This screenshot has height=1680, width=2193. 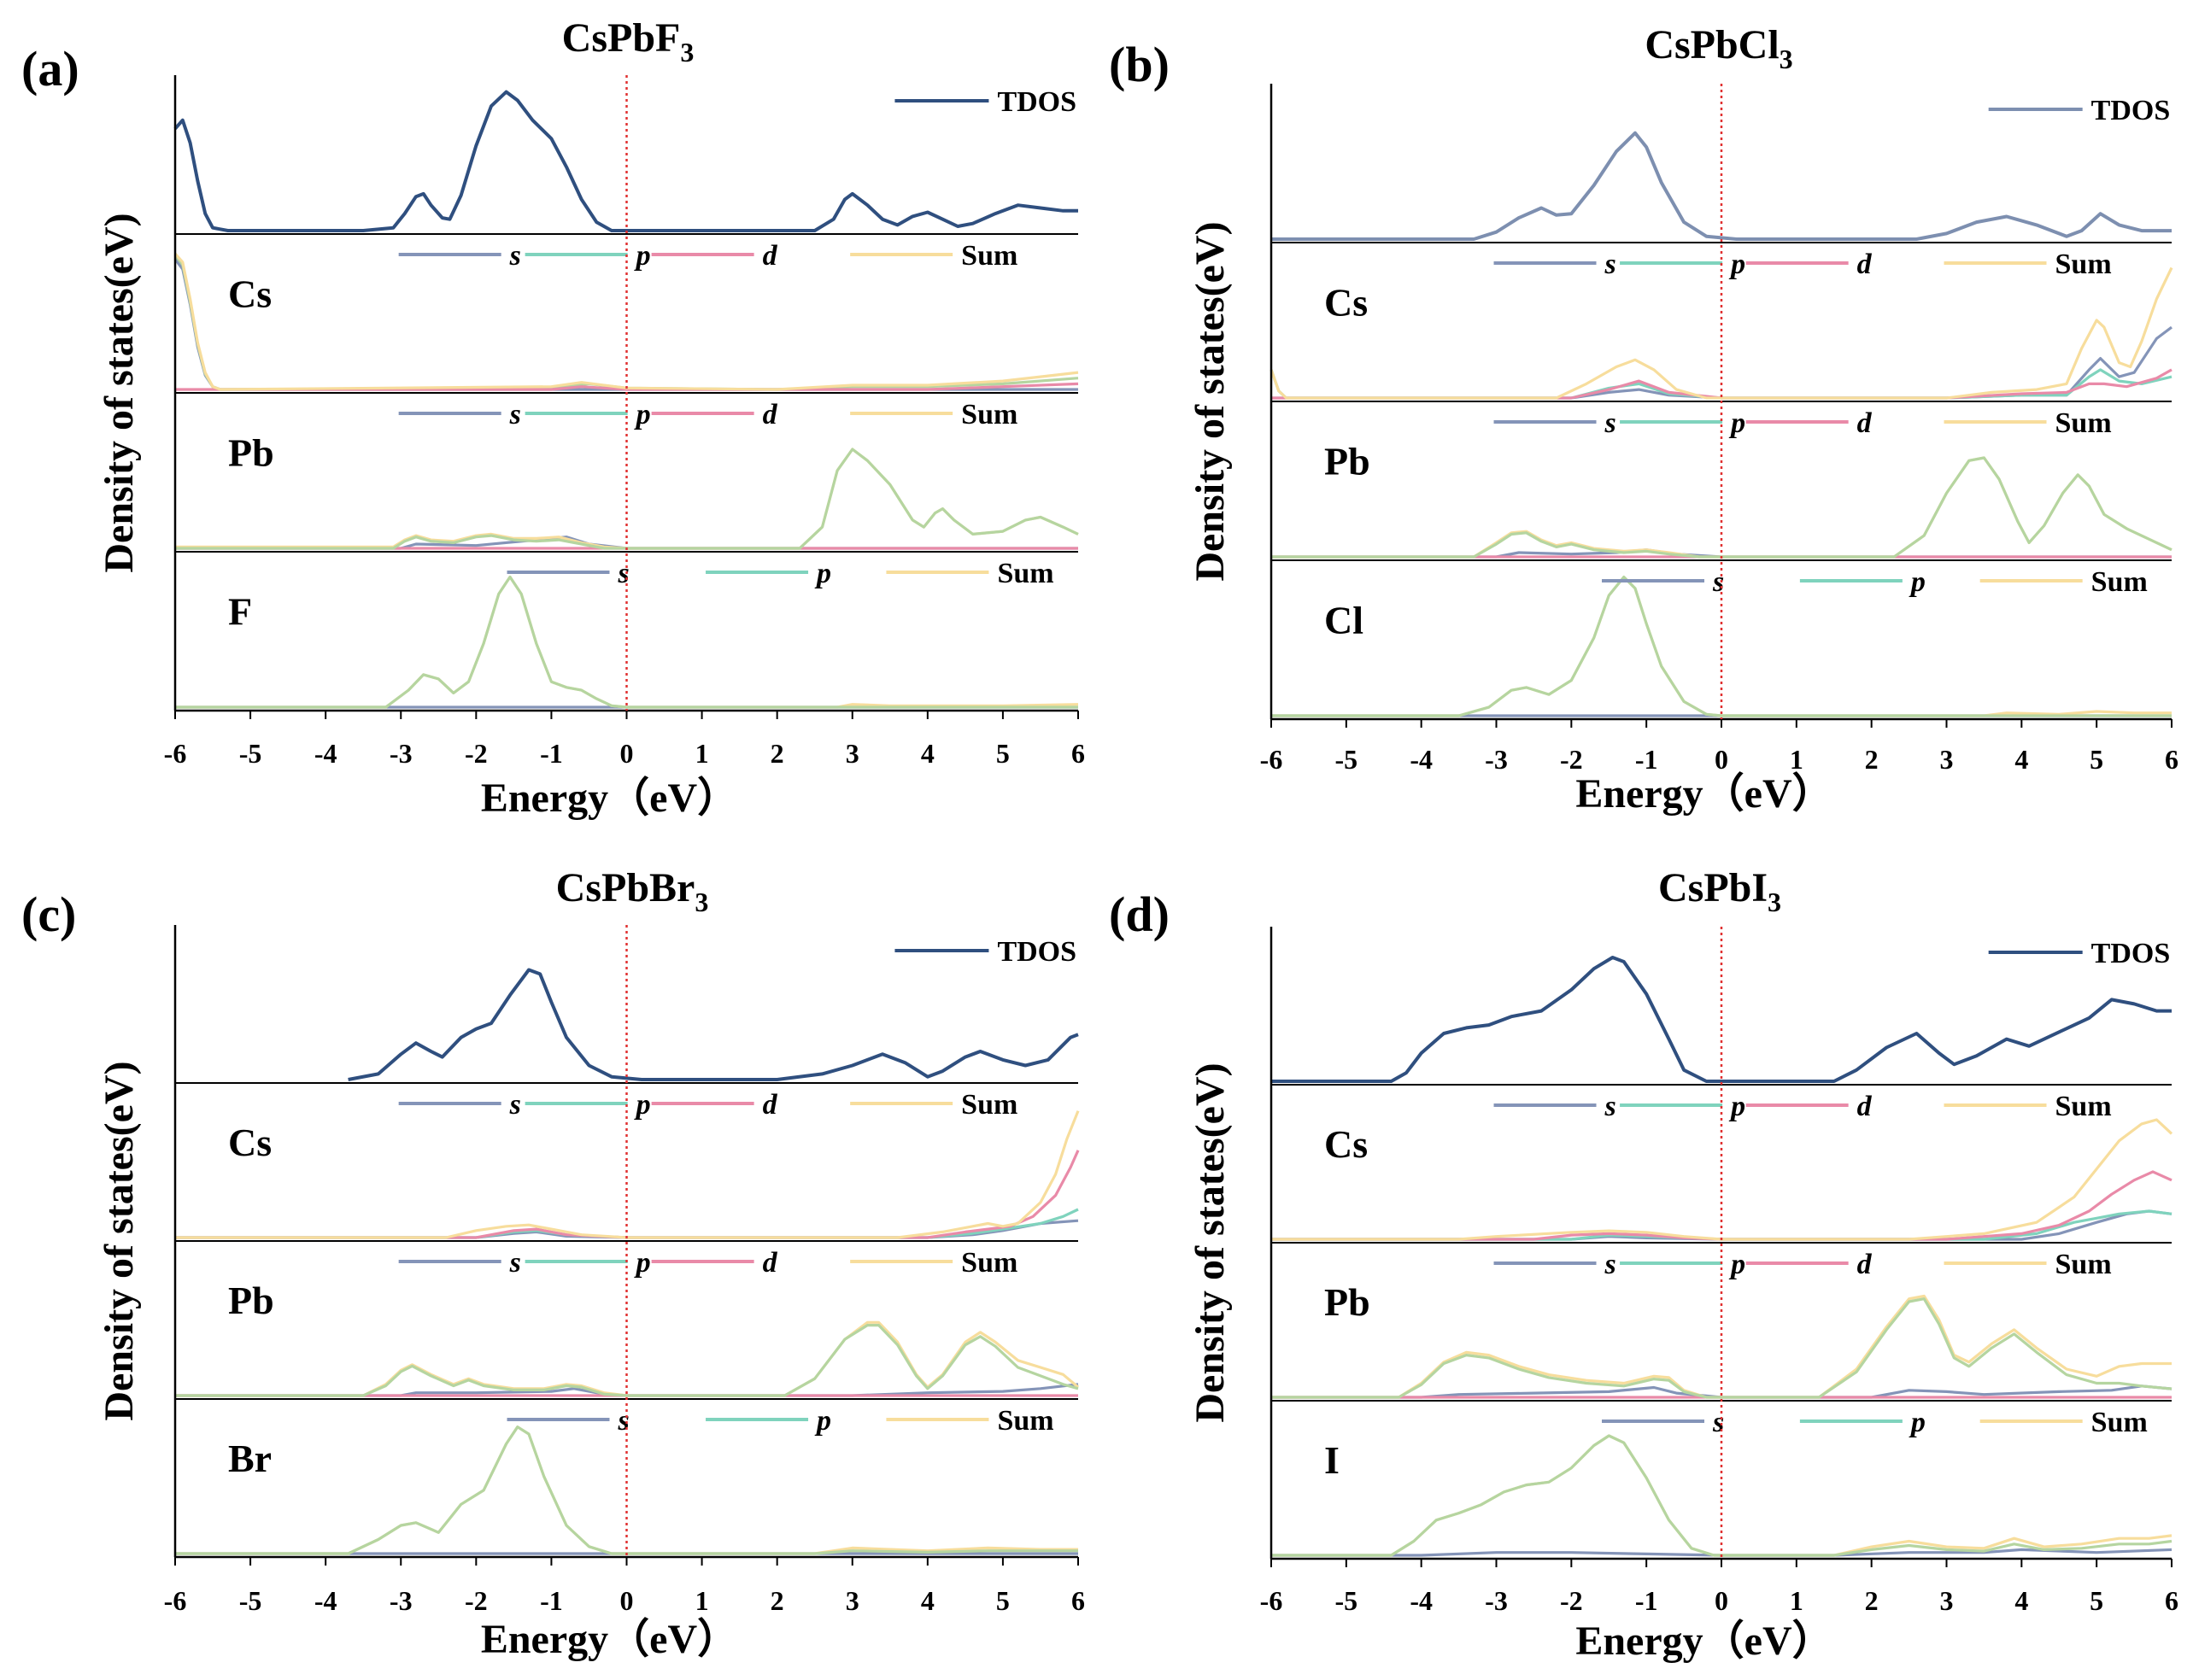 What do you see at coordinates (687, 52) in the screenshot?
I see `chart-title-sub: 3` at bounding box center [687, 52].